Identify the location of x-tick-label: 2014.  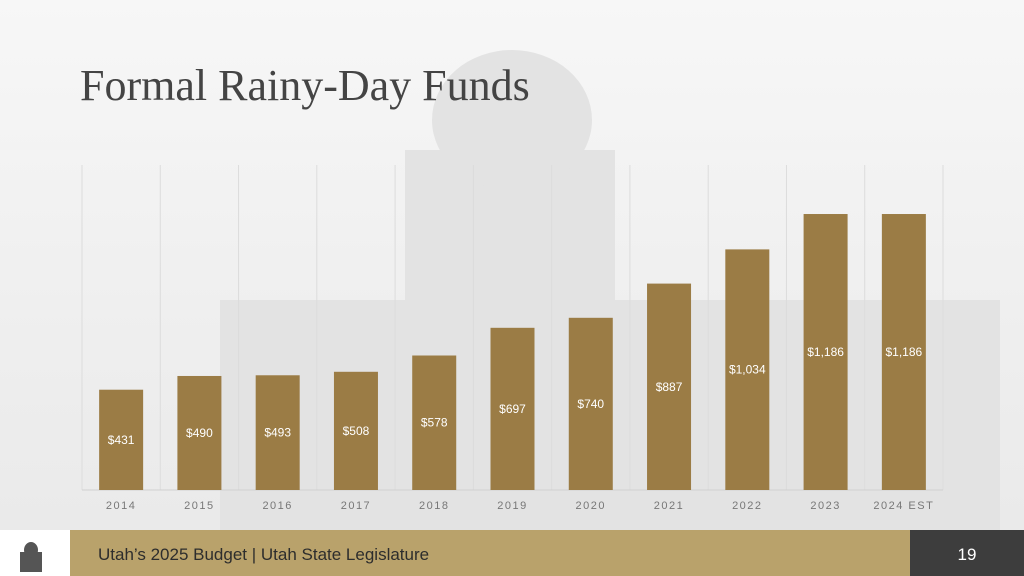
(121, 506).